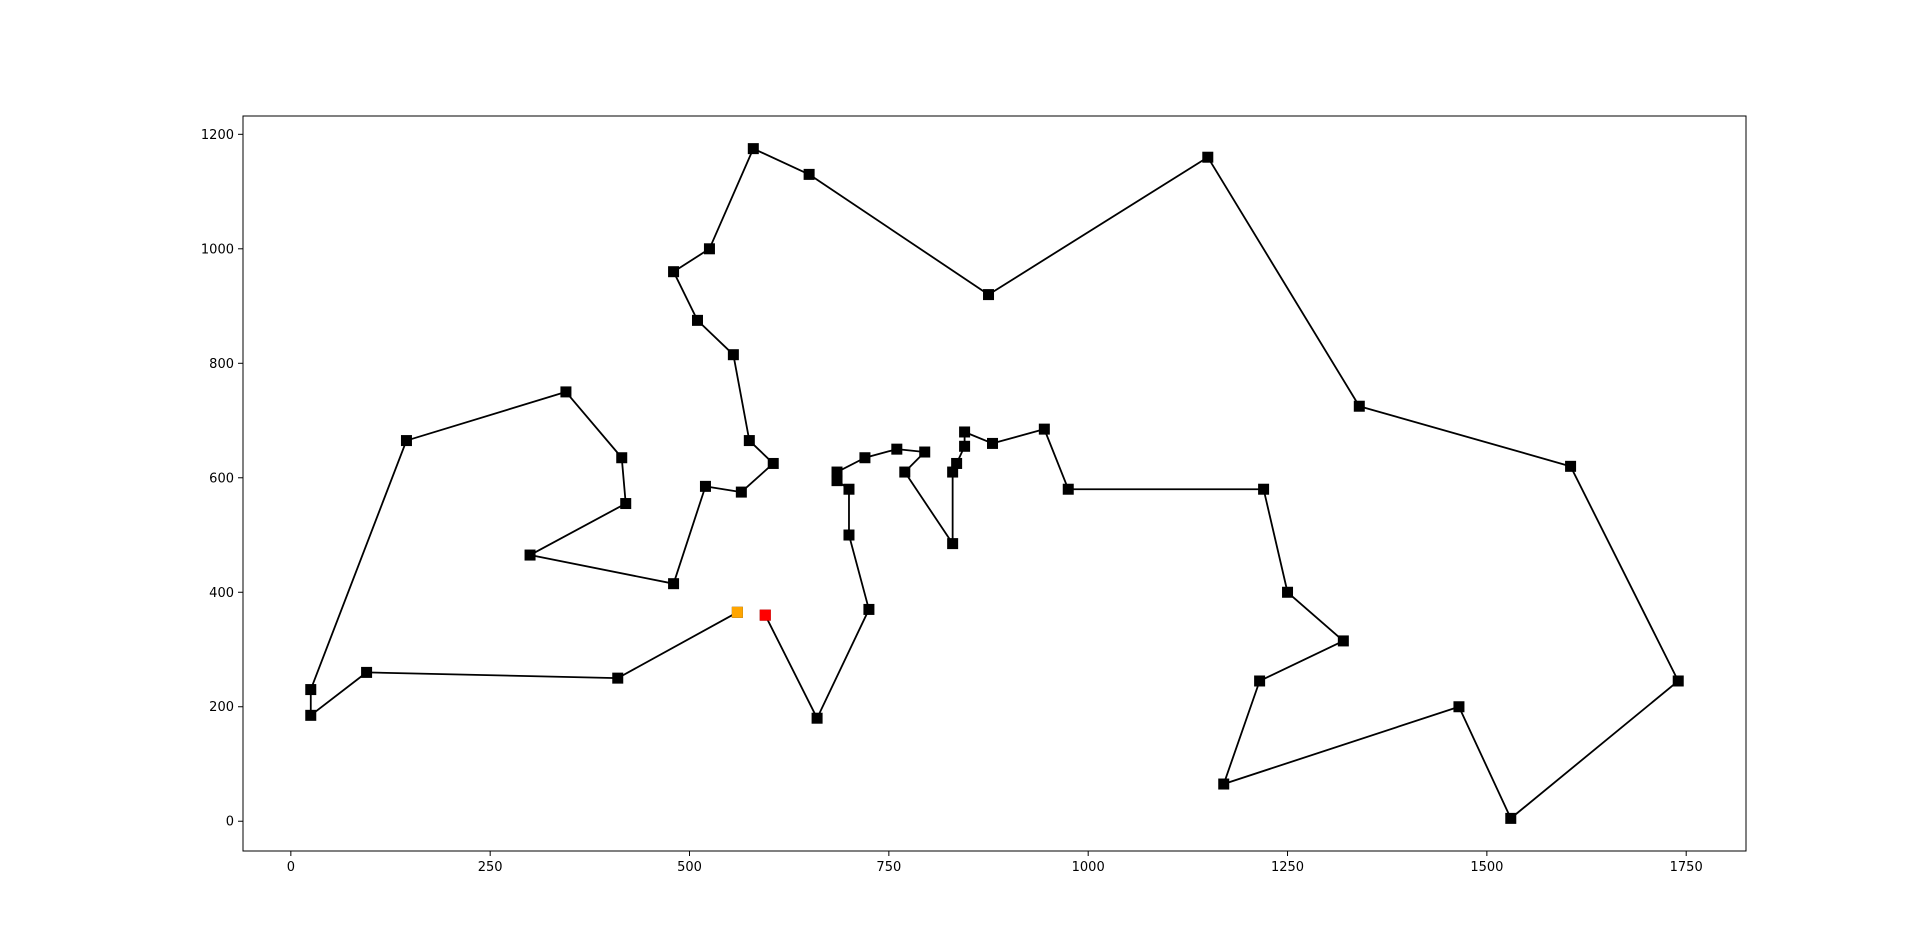 This screenshot has width=1920, height=951. What do you see at coordinates (217, 135) in the screenshot?
I see `y-tick-label: 1200` at bounding box center [217, 135].